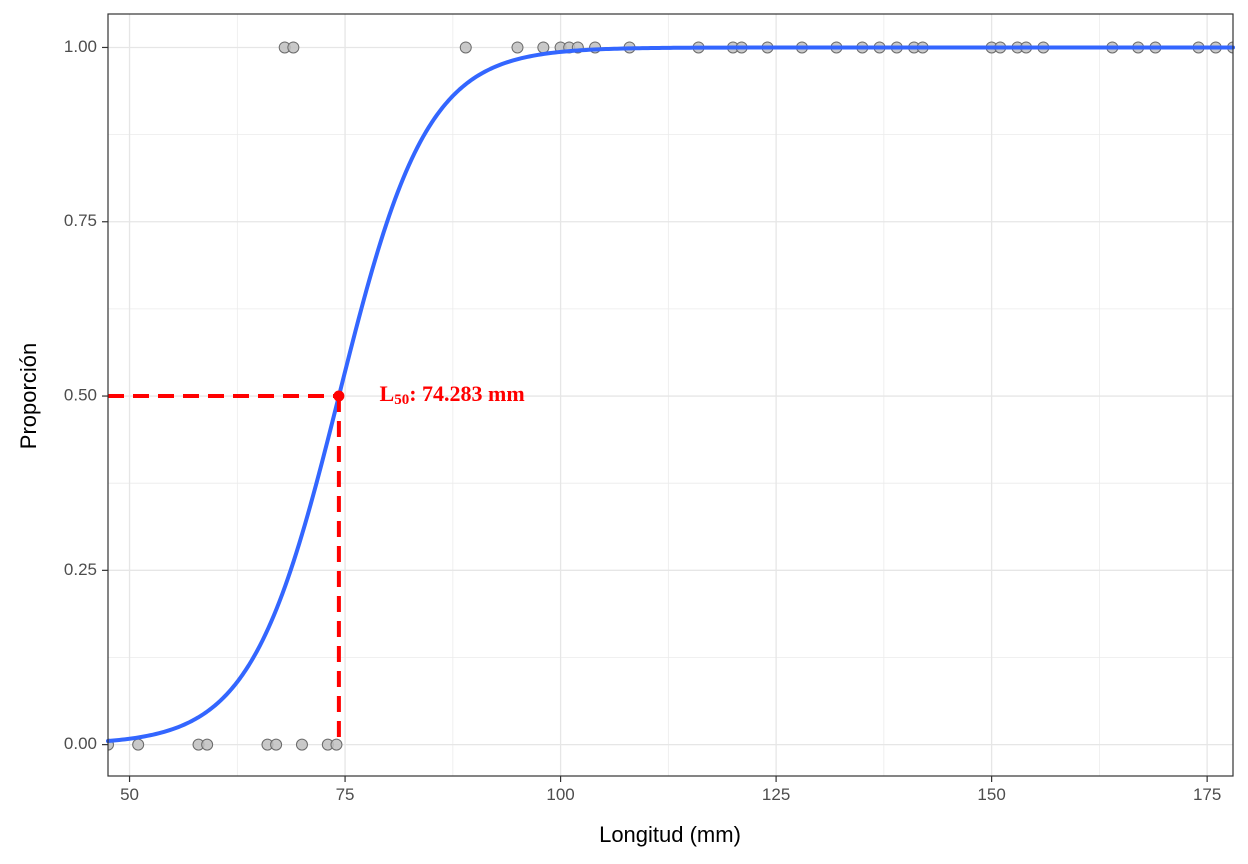  Describe the element at coordinates (776, 794) in the screenshot. I see `x-tick-label: 125` at that location.